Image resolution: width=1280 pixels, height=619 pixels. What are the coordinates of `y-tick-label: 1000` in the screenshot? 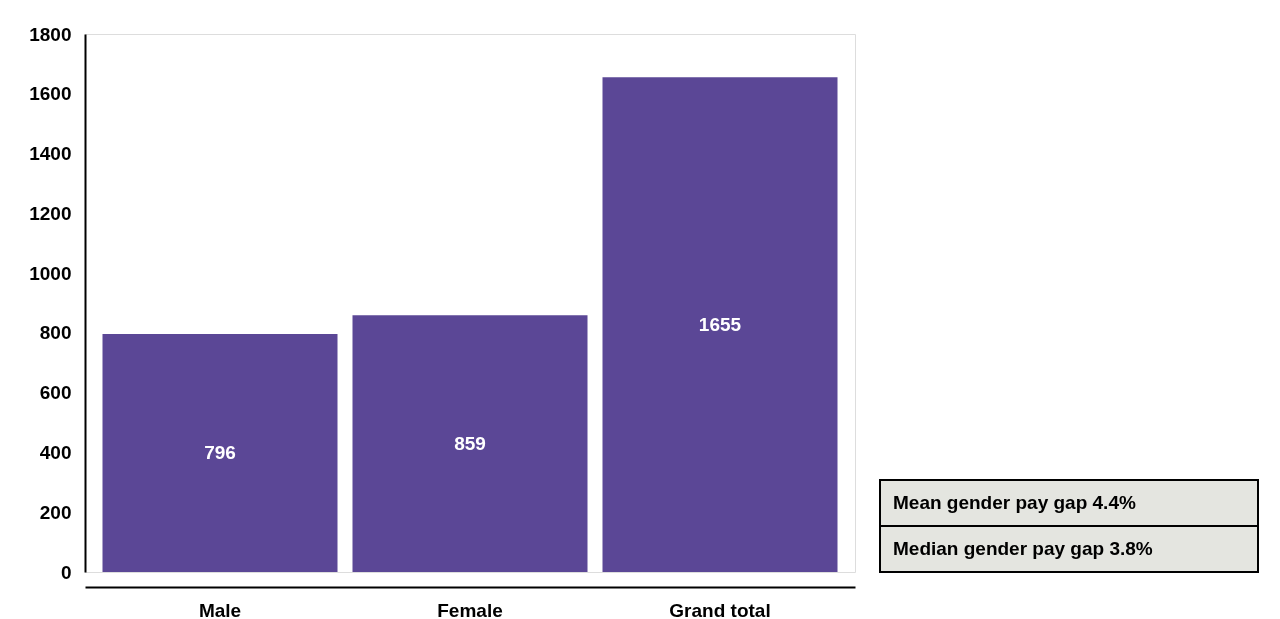 It's located at (50, 273).